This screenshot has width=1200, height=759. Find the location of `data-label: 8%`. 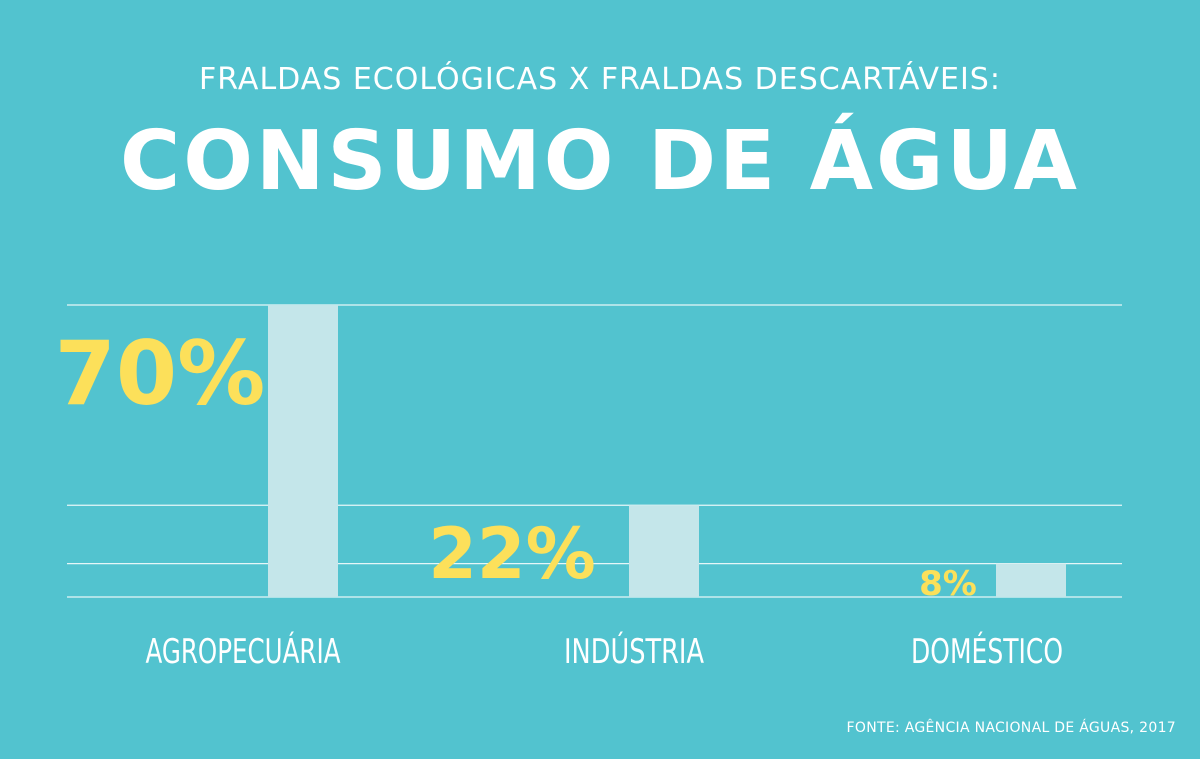

data-label: 8% is located at coordinates (948, 584).